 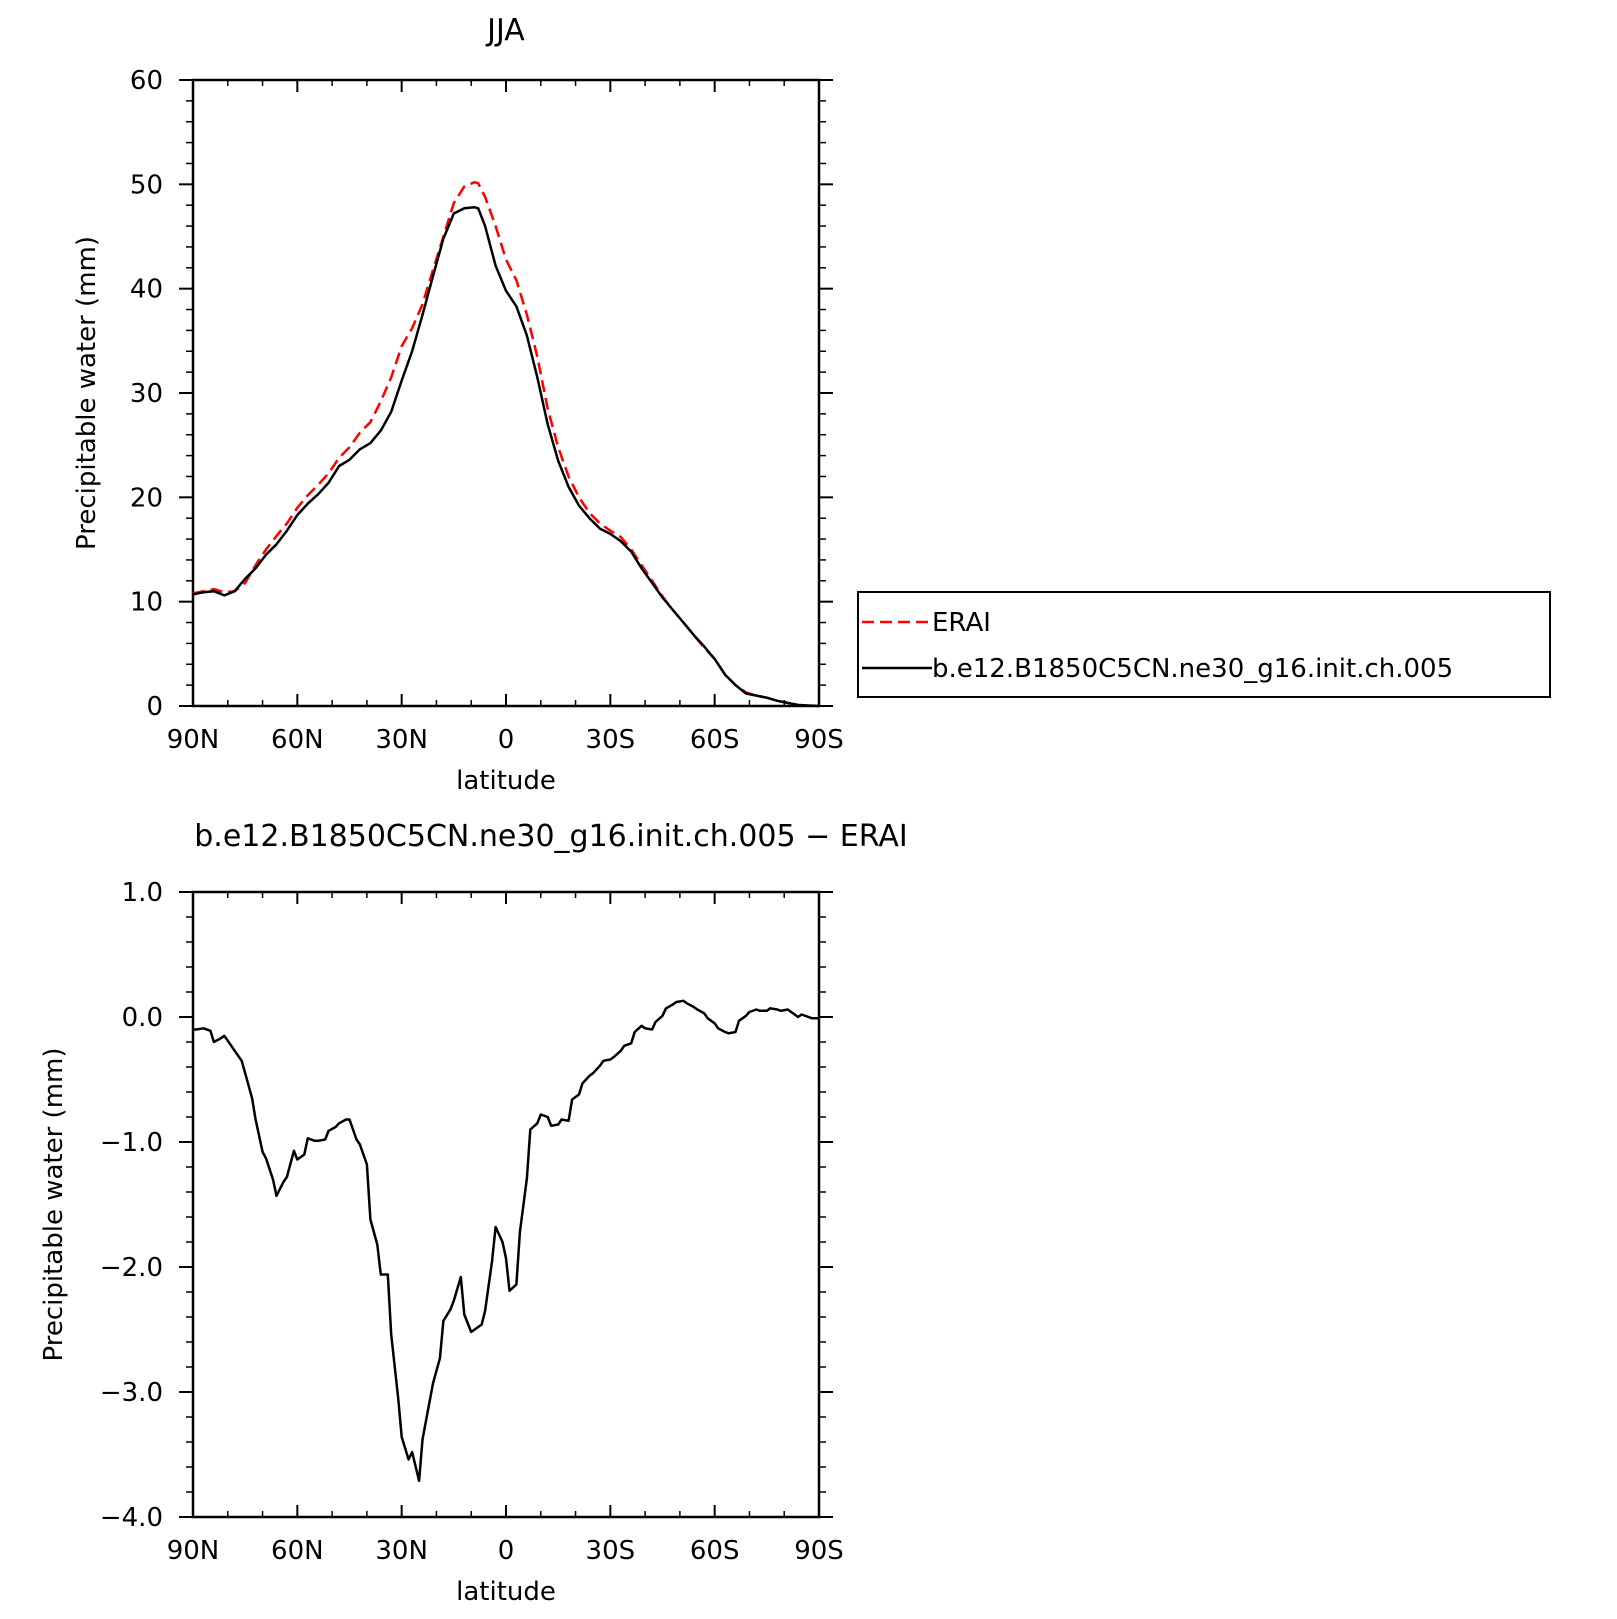 What do you see at coordinates (146, 394) in the screenshot?
I see `y-tick-label: 30` at bounding box center [146, 394].